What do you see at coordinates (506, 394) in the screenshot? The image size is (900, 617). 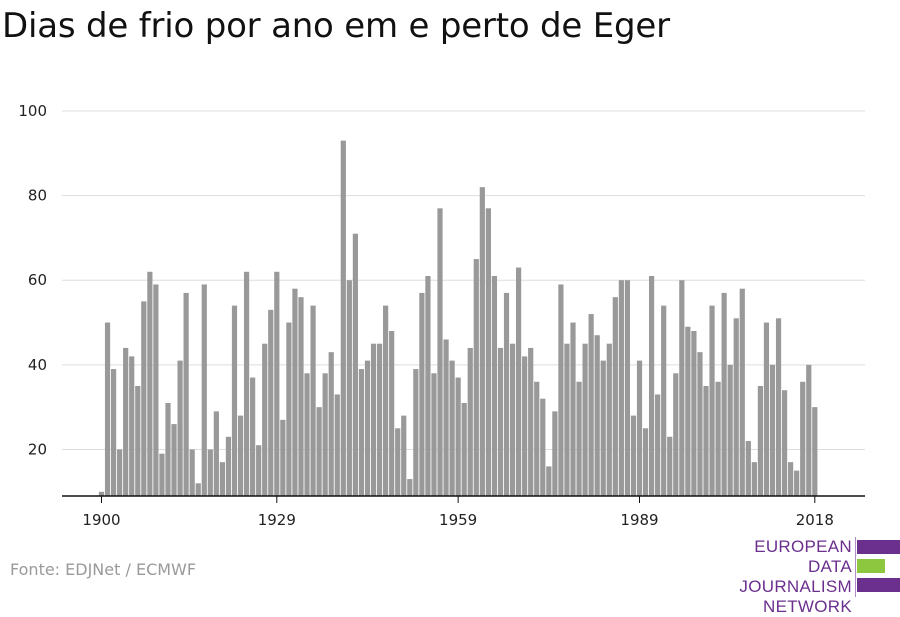 I see `bar-1967` at bounding box center [506, 394].